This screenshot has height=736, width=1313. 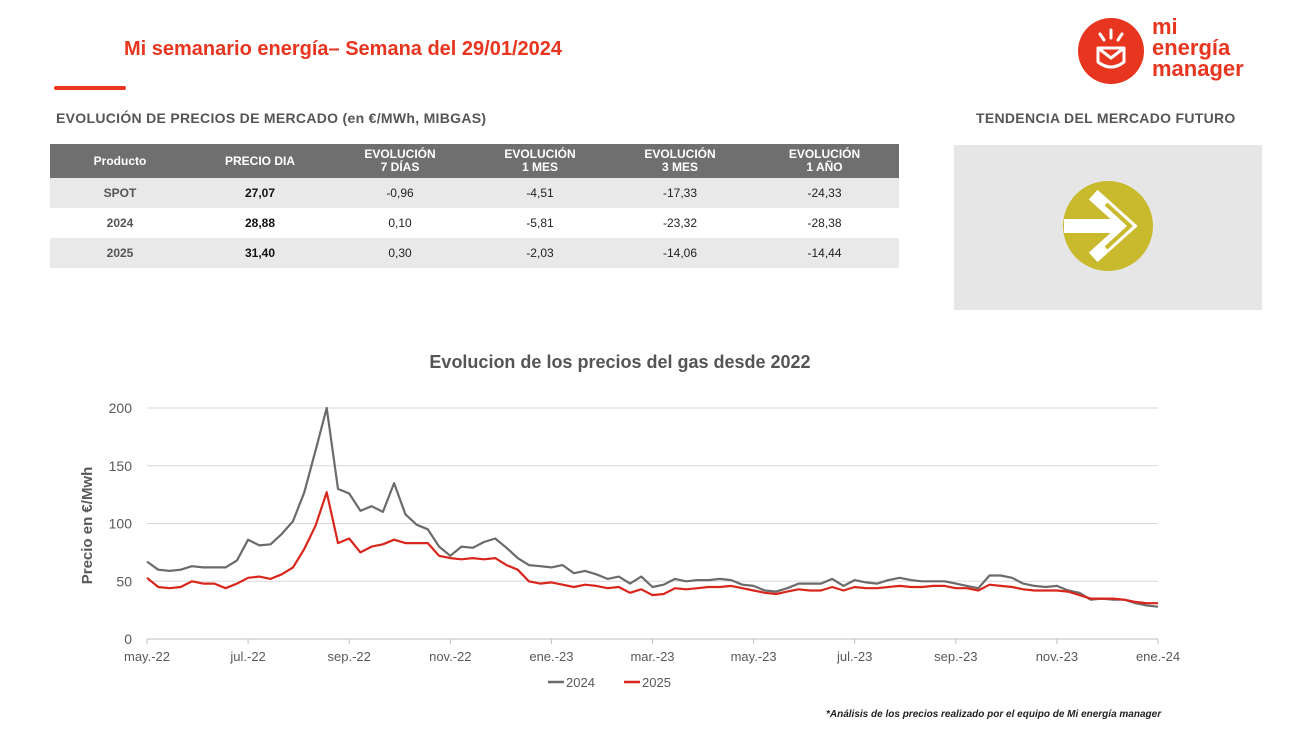 I want to click on column-header-label: 1 AÑO, so click(x=824, y=167).